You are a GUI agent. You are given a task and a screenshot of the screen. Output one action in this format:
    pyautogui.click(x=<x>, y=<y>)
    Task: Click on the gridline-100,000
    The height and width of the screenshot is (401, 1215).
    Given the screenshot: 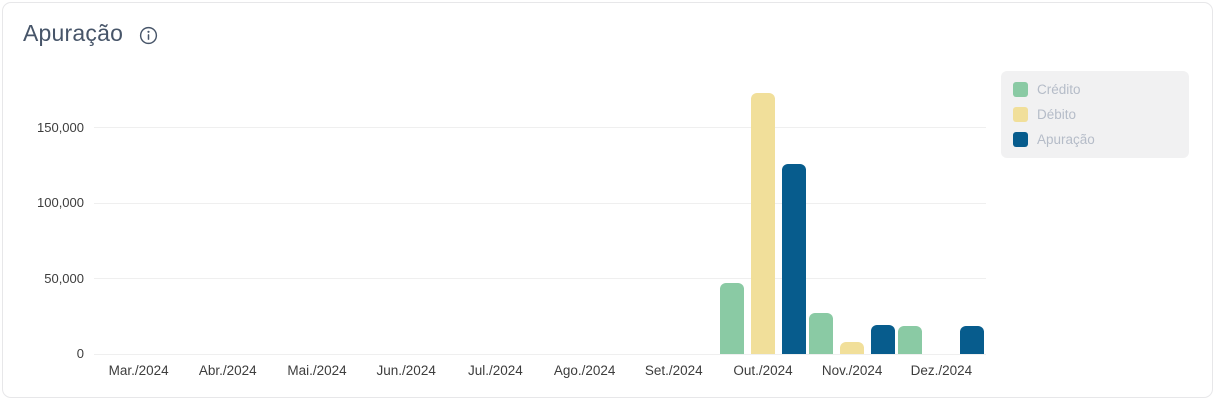 What is the action you would take?
    pyautogui.click(x=540, y=203)
    